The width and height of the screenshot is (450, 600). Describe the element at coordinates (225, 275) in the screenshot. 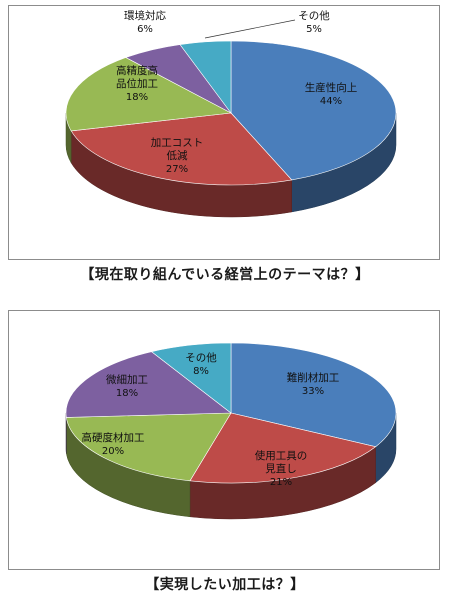

I see `chart-caption-1: 【現在取り組んでいる経営上のテーマは？】` at that location.